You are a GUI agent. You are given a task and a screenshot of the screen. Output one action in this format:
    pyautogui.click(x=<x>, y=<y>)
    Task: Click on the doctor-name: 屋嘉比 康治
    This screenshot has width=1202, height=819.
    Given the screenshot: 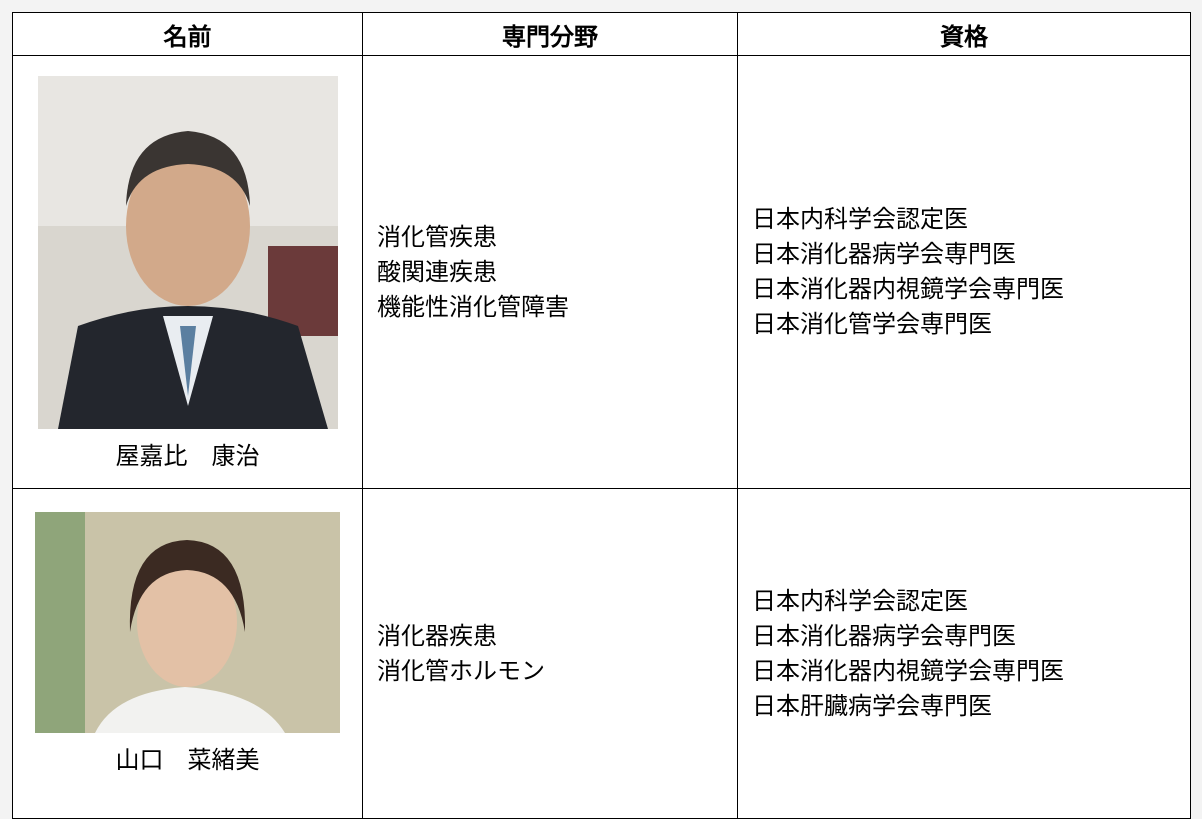 What is the action you would take?
    pyautogui.click(x=187, y=456)
    